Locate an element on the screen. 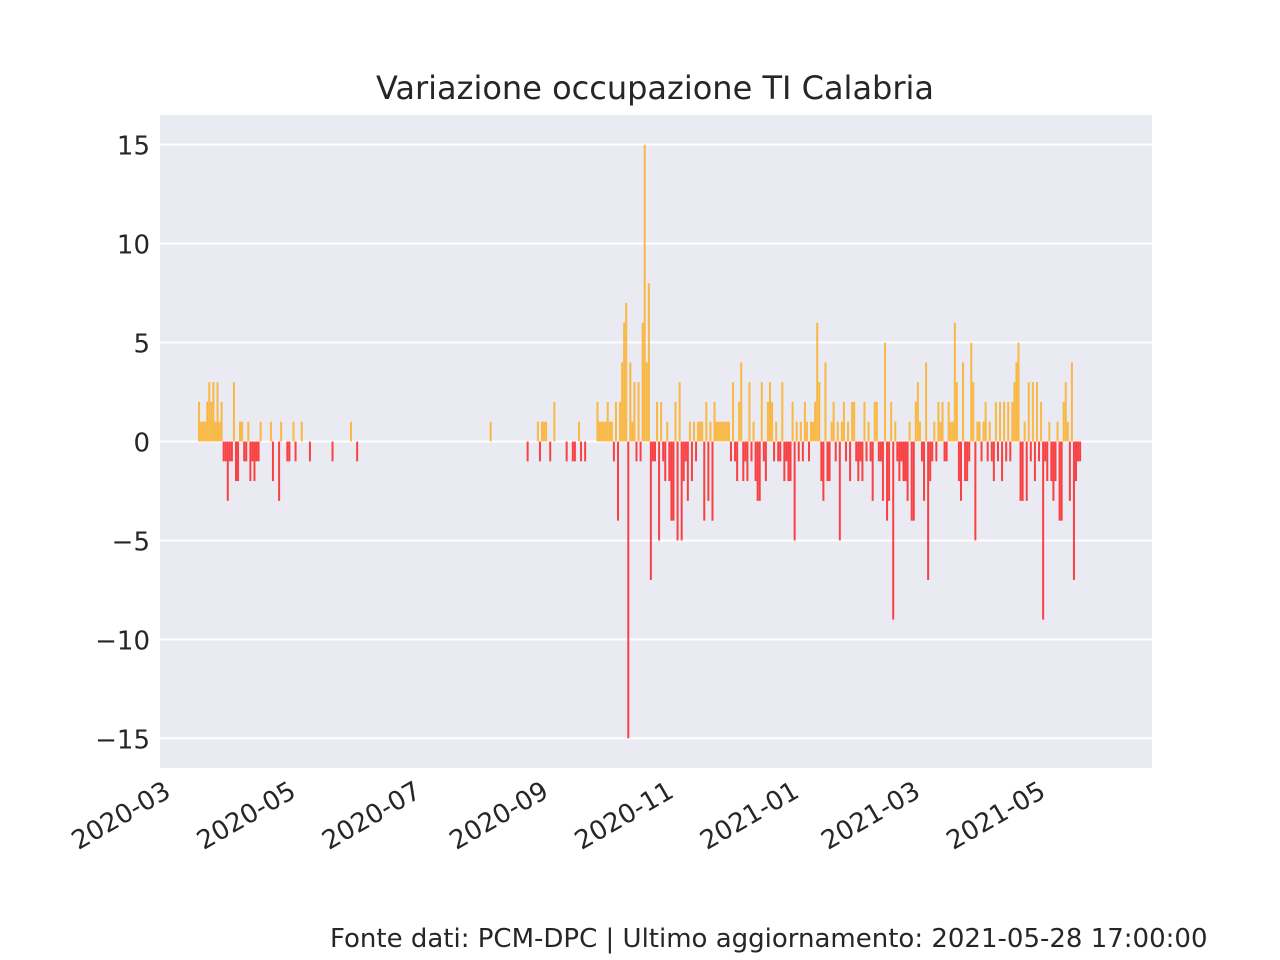  y-tick-label: 10 is located at coordinates (133, 246).